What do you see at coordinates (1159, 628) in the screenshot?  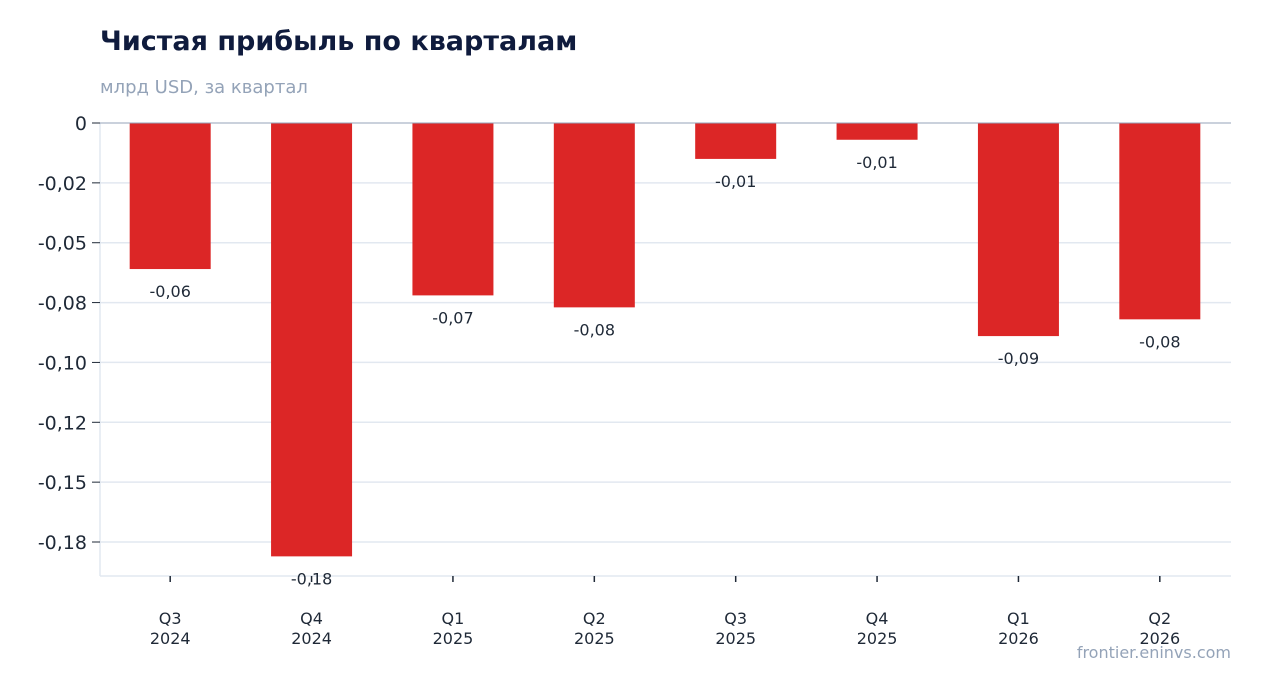 I see `x-tick-label: Q2 2026` at bounding box center [1159, 628].